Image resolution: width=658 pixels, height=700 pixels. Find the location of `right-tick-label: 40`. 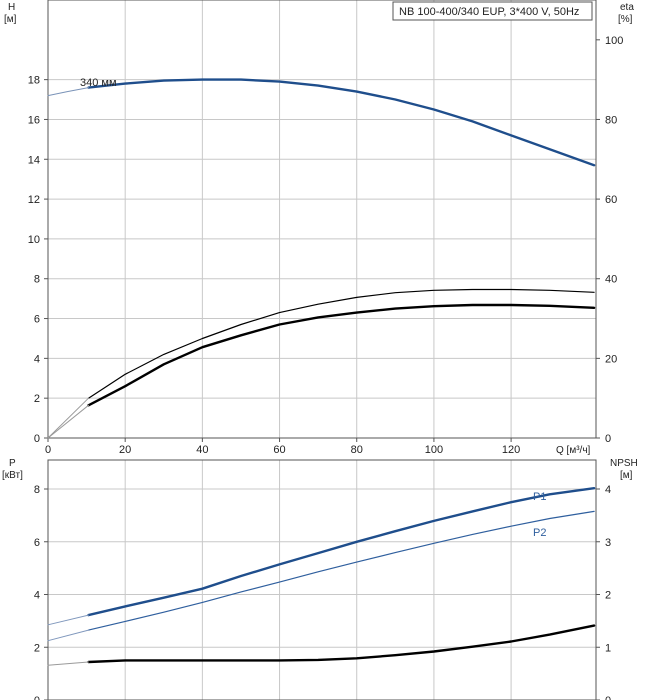

right-tick-label: 40 is located at coordinates (611, 280).